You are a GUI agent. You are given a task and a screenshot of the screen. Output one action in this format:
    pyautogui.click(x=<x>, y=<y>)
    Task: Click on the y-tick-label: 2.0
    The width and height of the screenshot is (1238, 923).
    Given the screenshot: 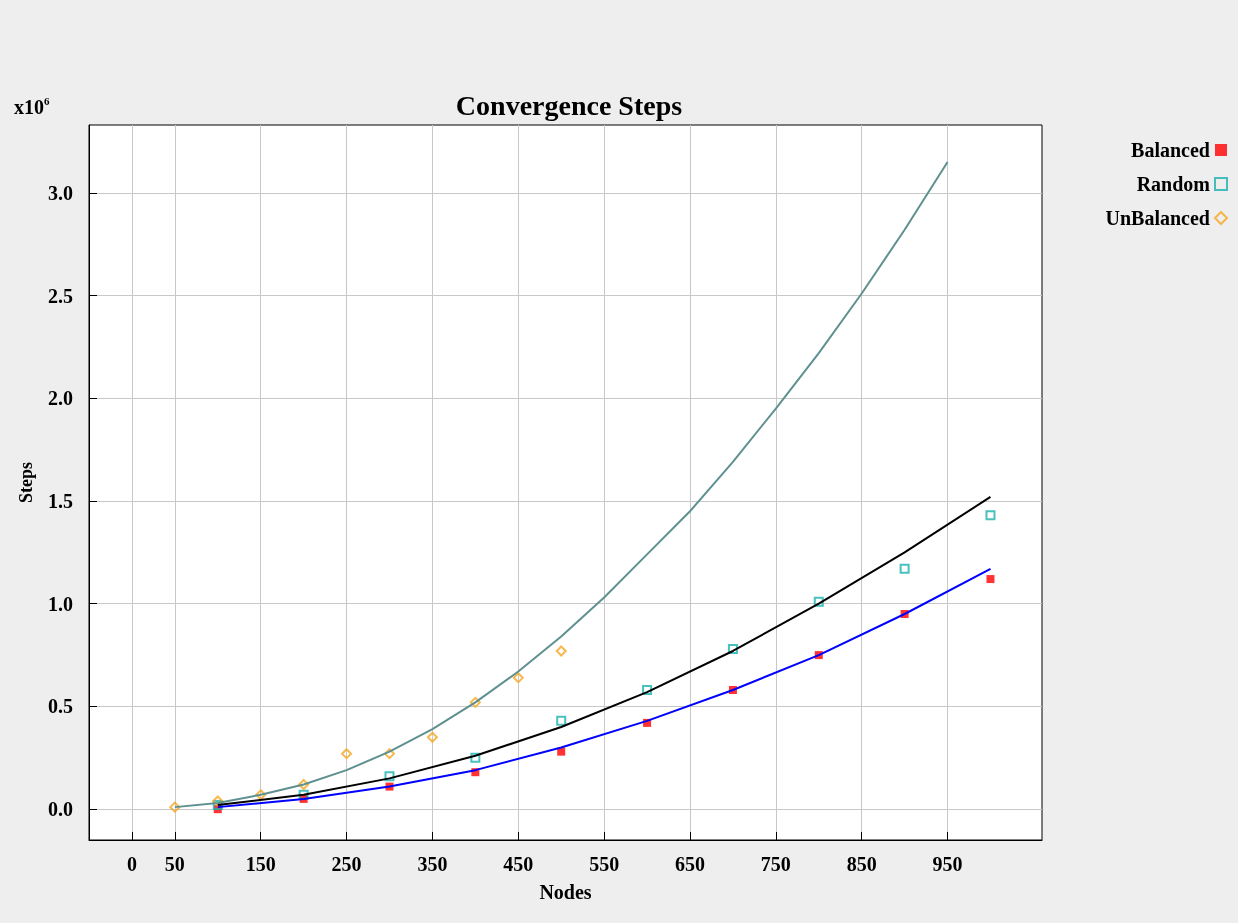 What is the action you would take?
    pyautogui.click(x=60, y=398)
    